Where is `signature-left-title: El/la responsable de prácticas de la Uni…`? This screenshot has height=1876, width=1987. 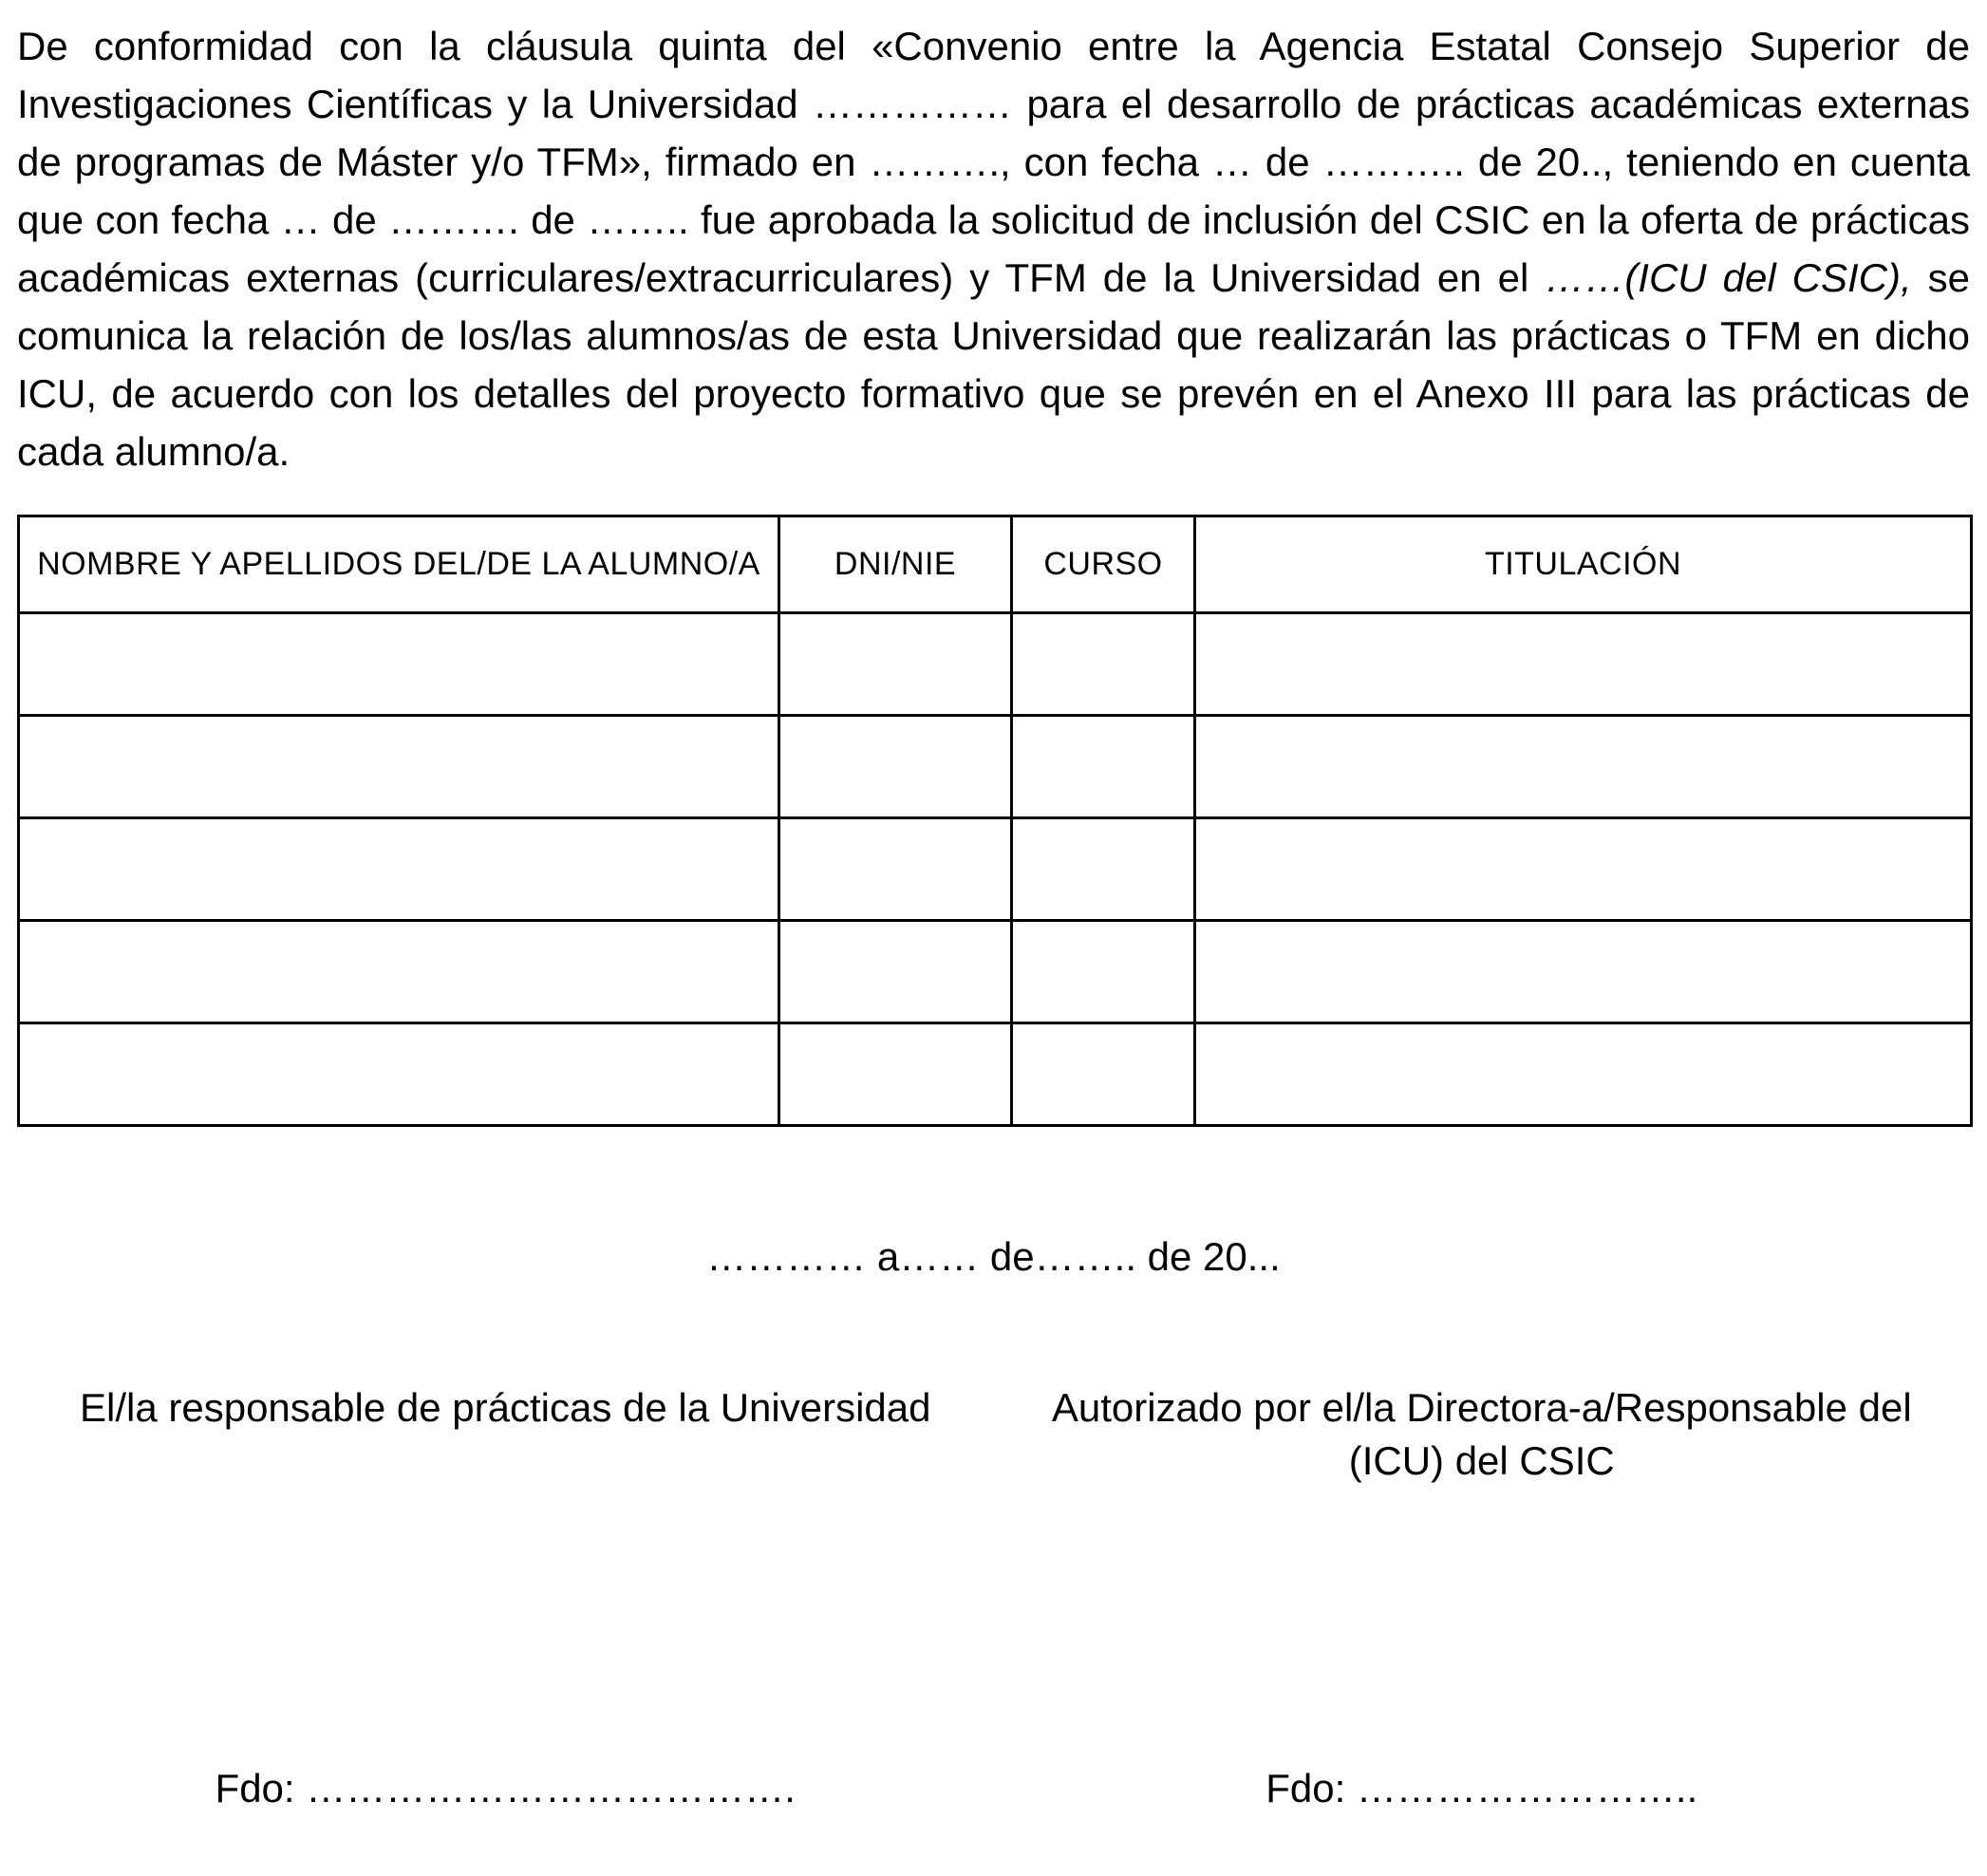
signature-left-title: El/la responsable de prácticas de la Uni… is located at coordinates (506, 1407).